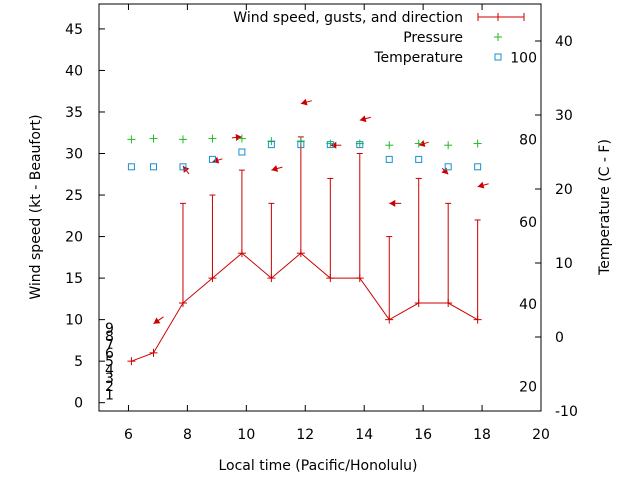 The image size is (640, 480). I want to click on beaufort-label: 8, so click(109, 337).